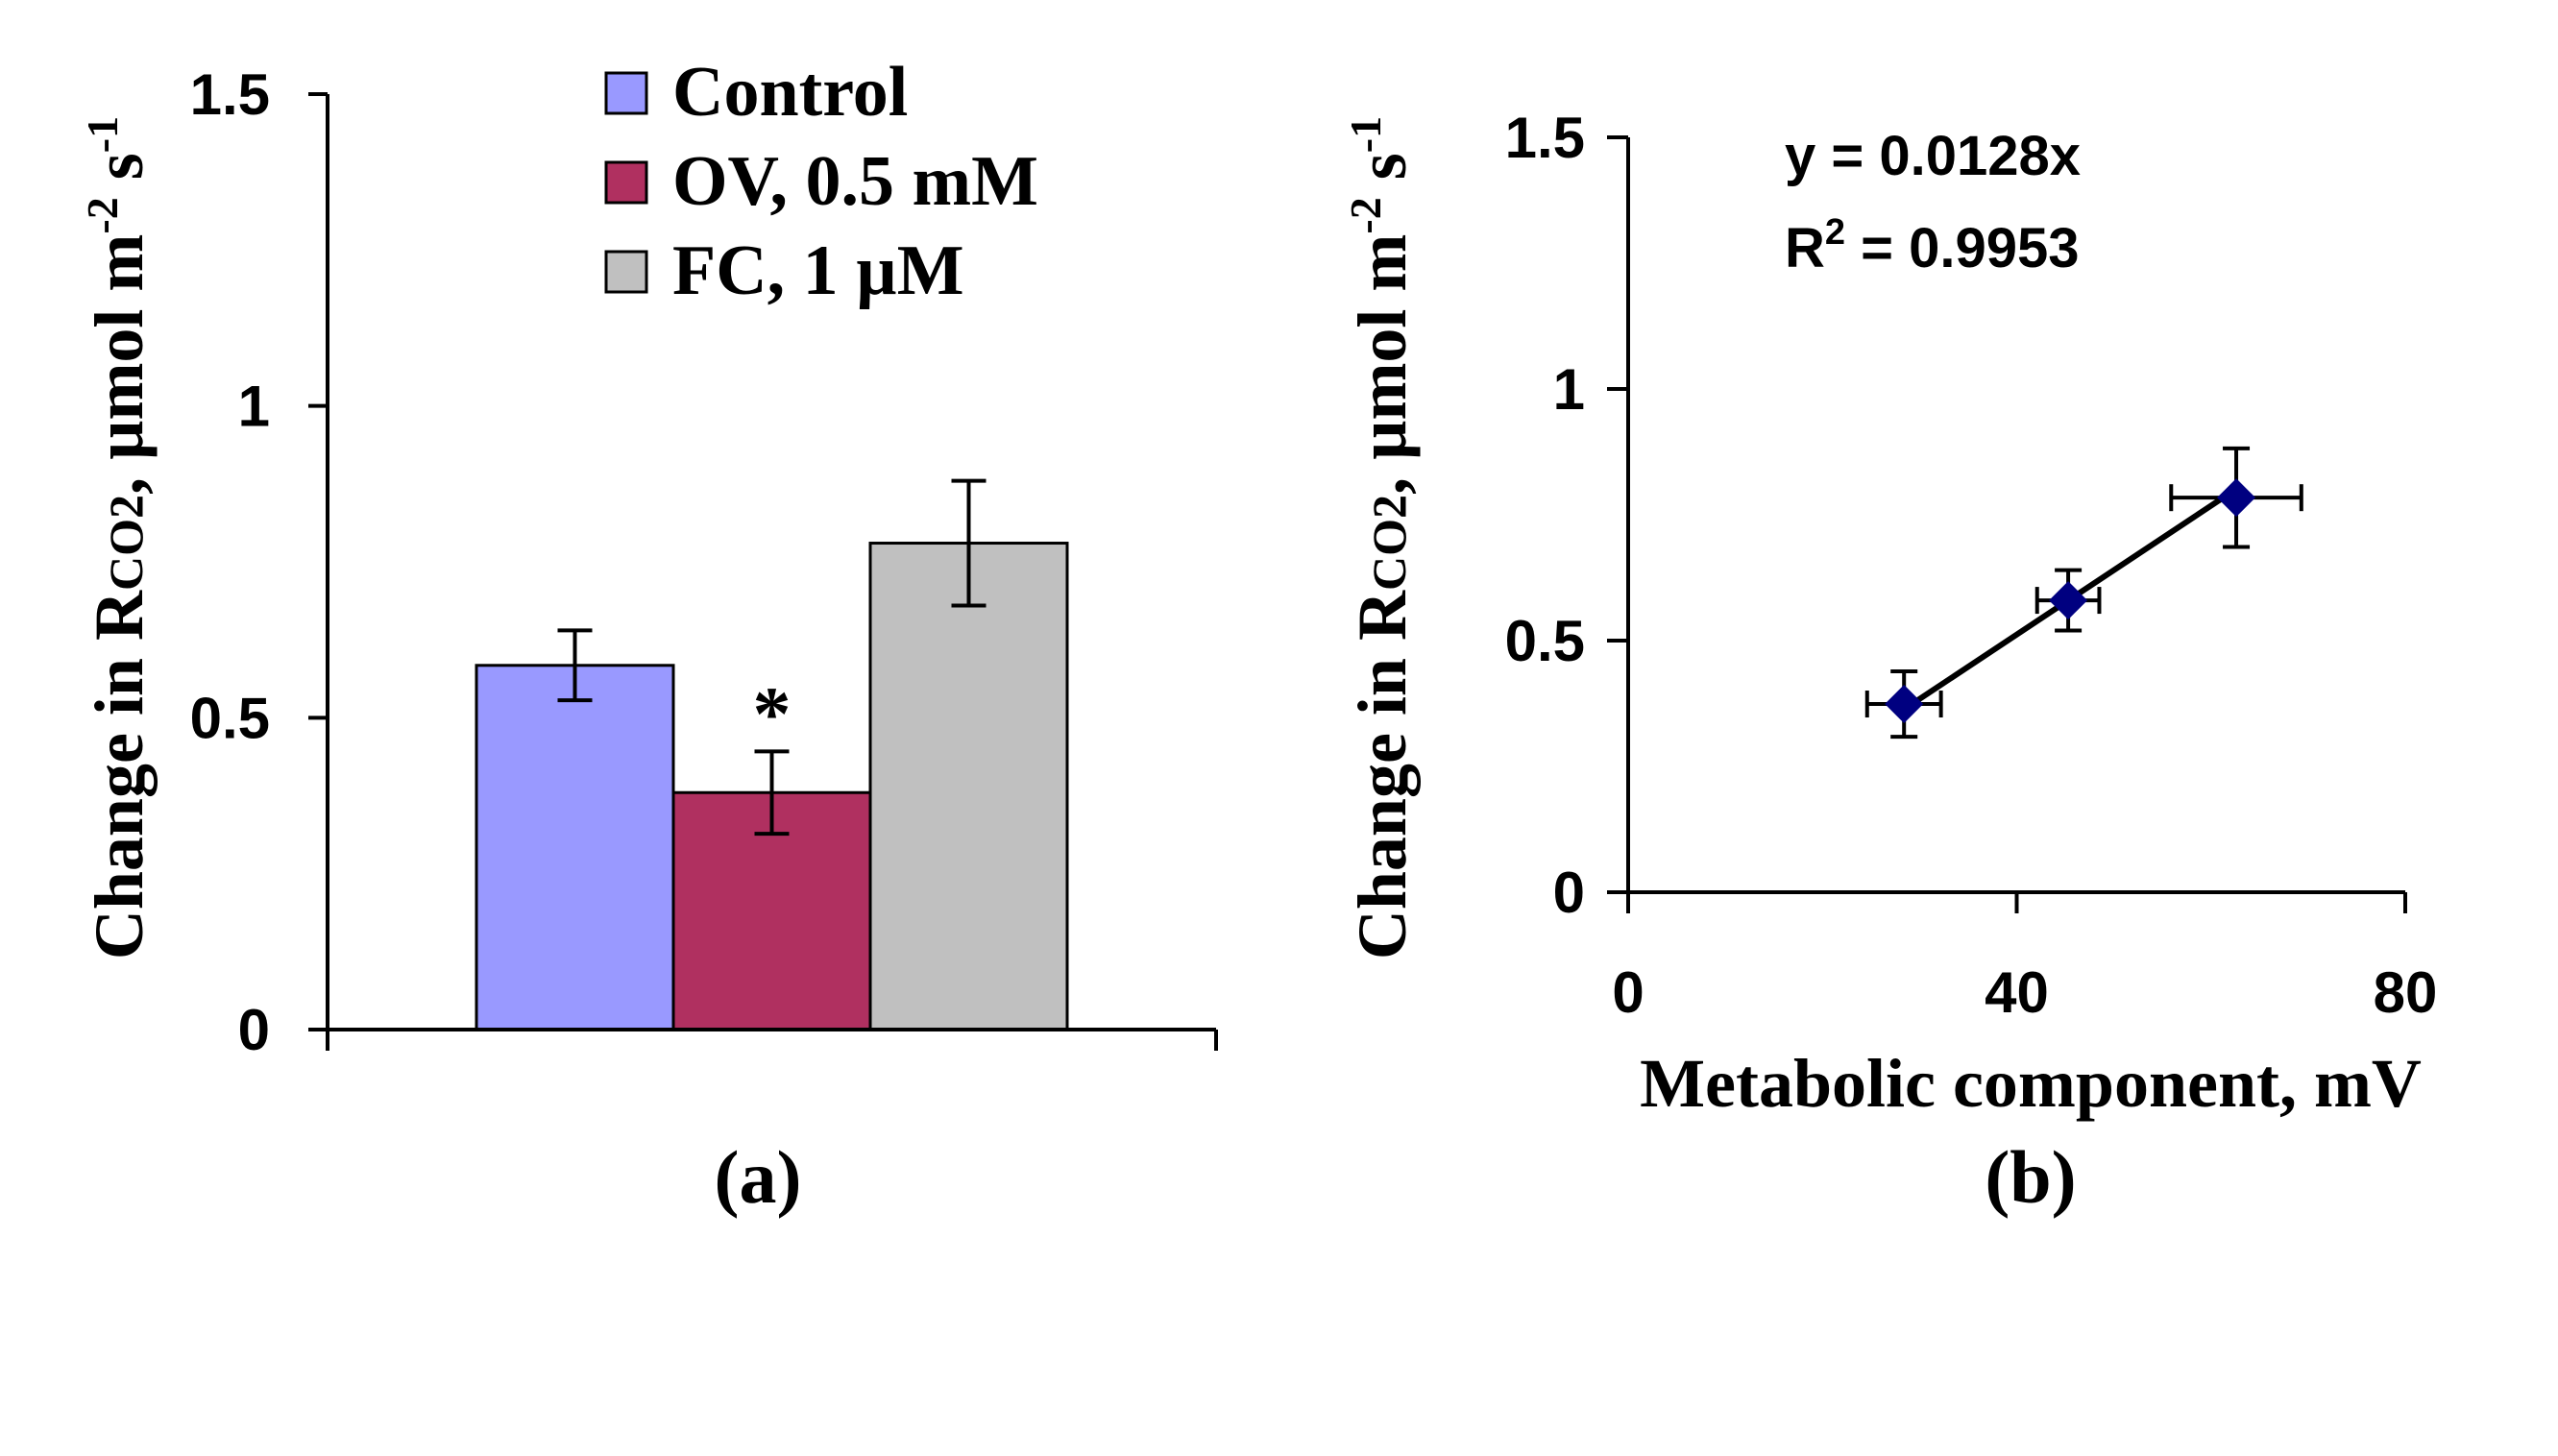 The height and width of the screenshot is (1456, 2558). What do you see at coordinates (2017, 993) in the screenshot?
I see `x-tick-label: 40` at bounding box center [2017, 993].